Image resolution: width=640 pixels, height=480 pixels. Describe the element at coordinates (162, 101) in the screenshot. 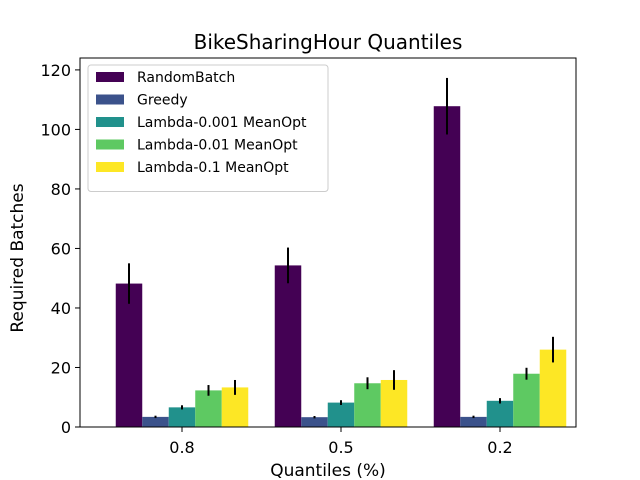

I see `legend-label-1: Greedy` at that location.